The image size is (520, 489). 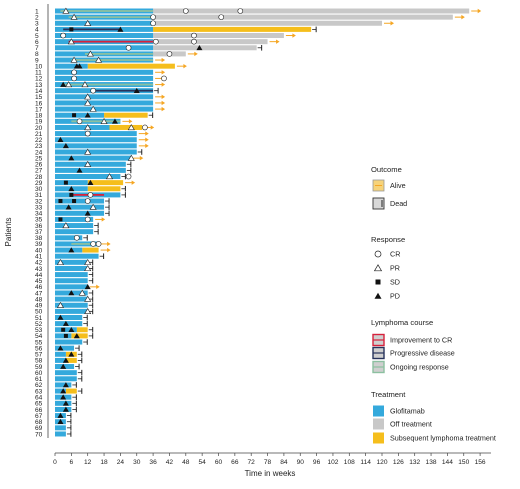 What do you see at coordinates (39, 293) in the screenshot?
I see `patient-label: 47` at bounding box center [39, 293].